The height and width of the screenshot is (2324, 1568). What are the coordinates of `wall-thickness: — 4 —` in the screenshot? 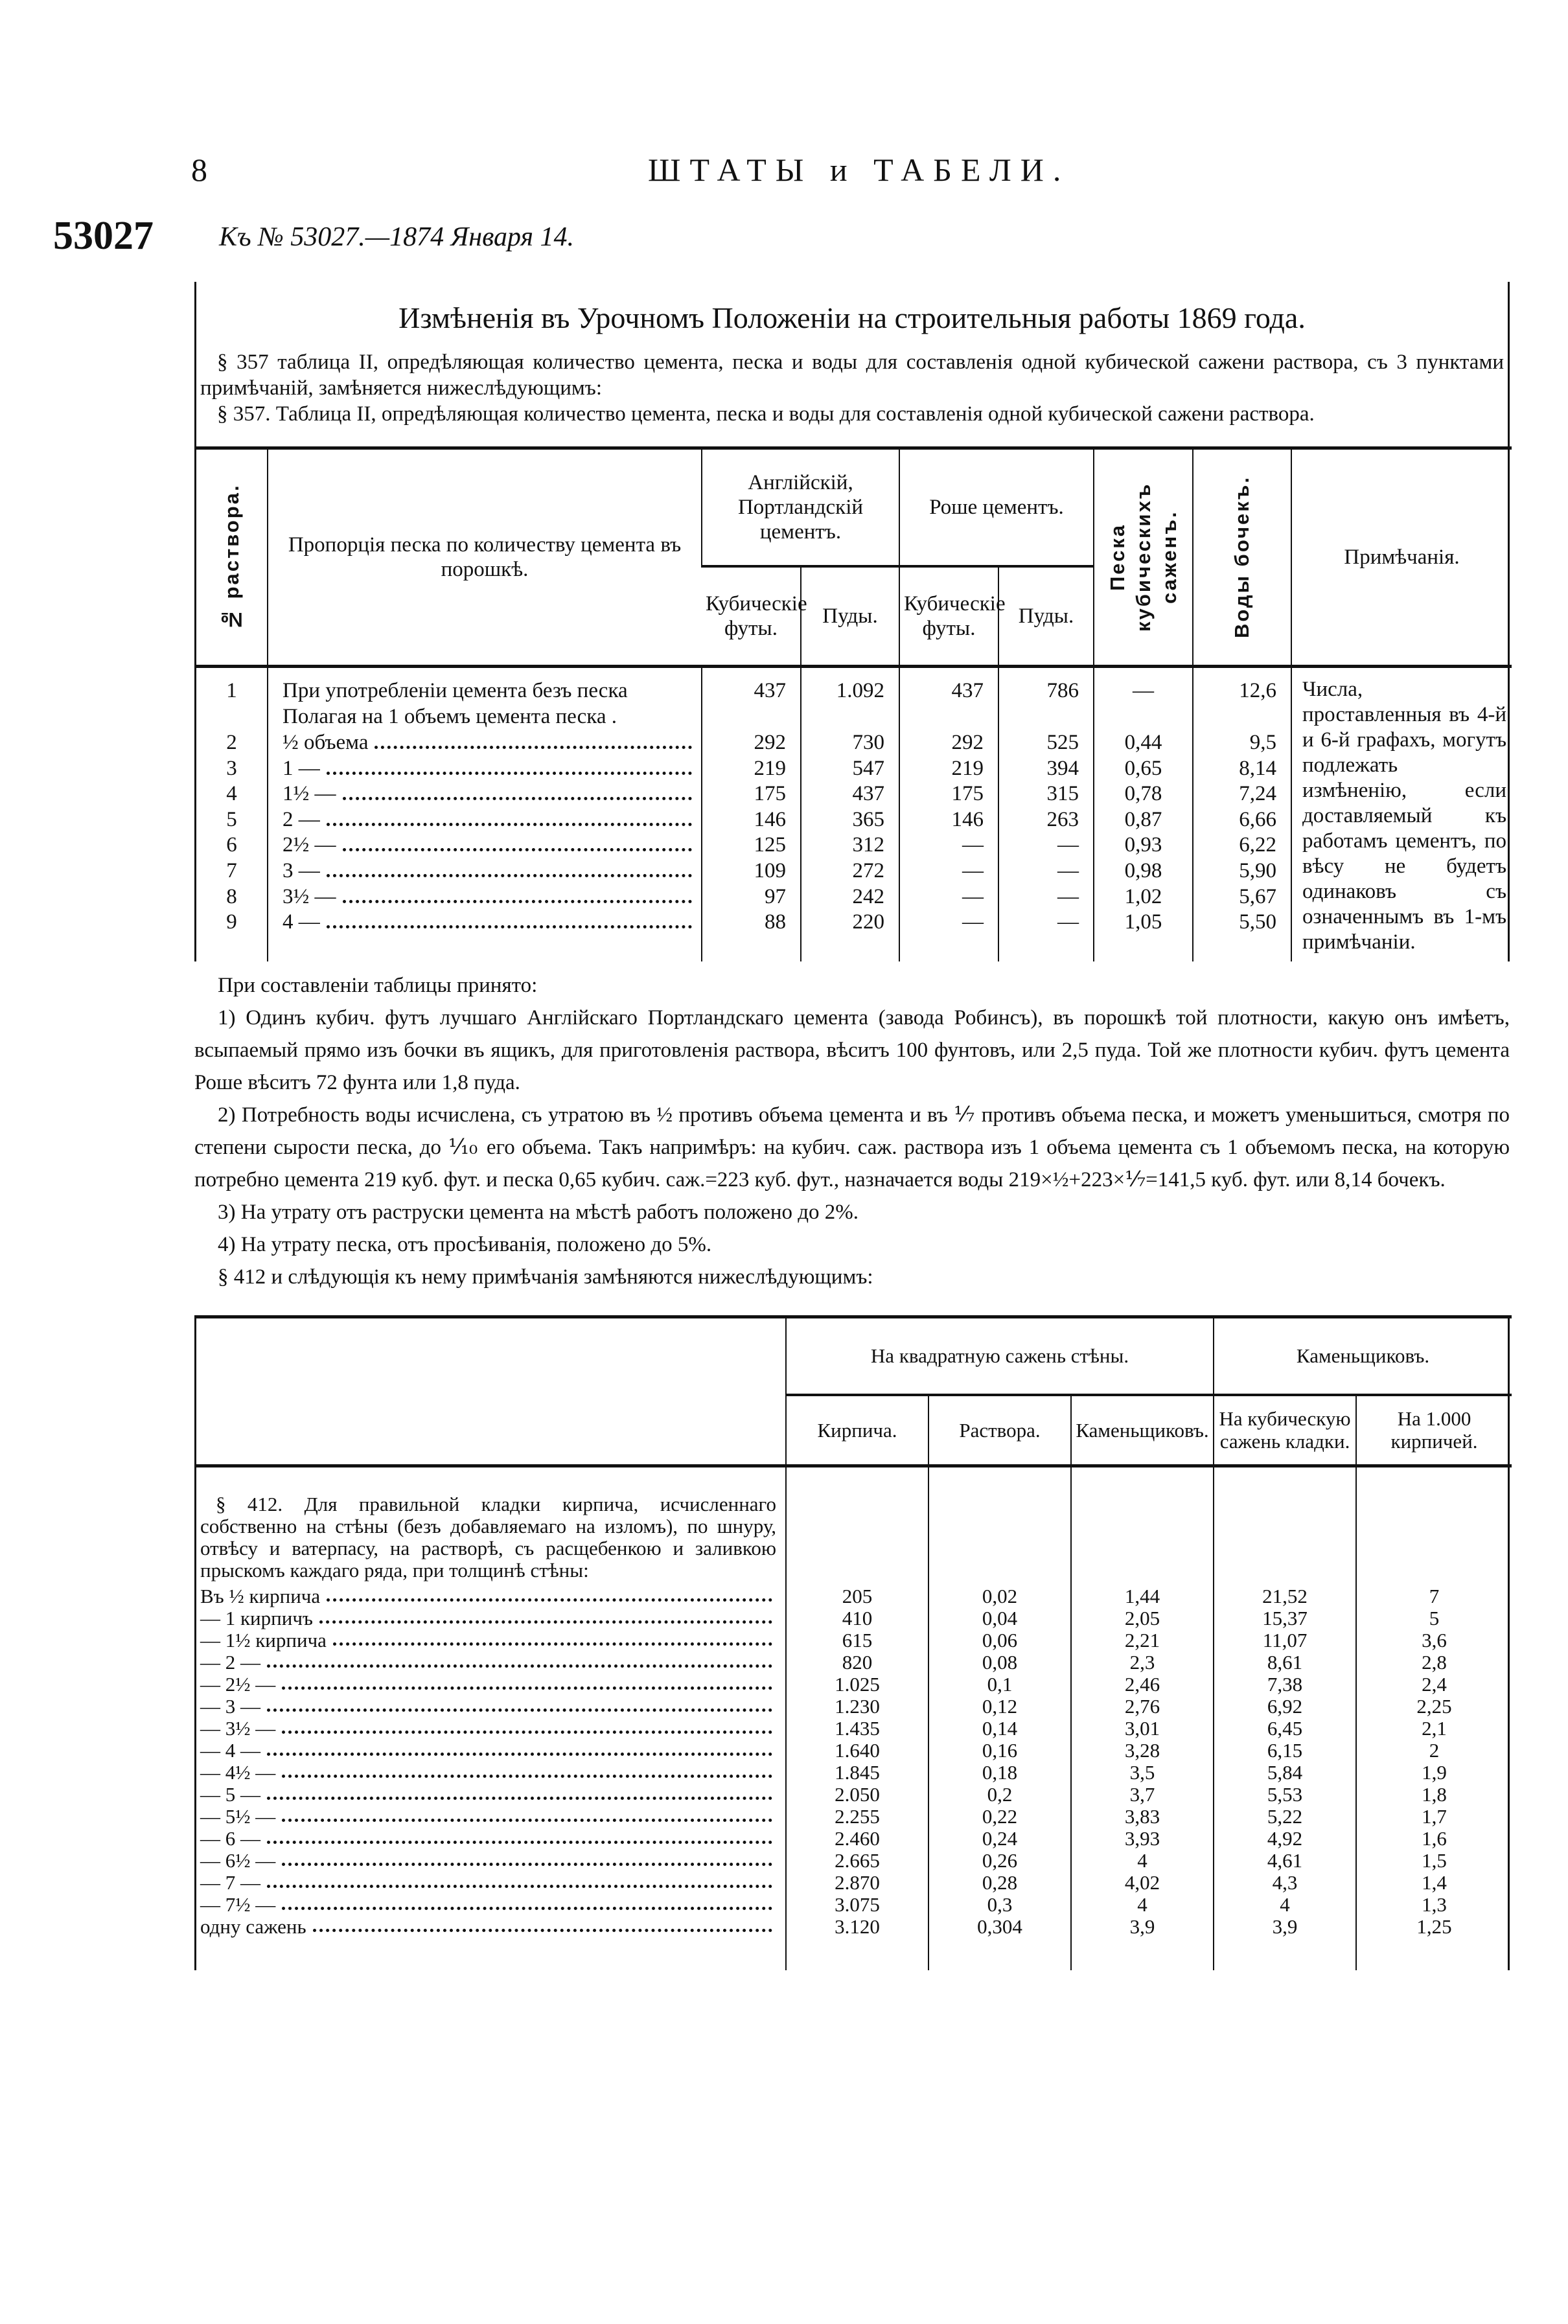 It's located at (230, 1751).